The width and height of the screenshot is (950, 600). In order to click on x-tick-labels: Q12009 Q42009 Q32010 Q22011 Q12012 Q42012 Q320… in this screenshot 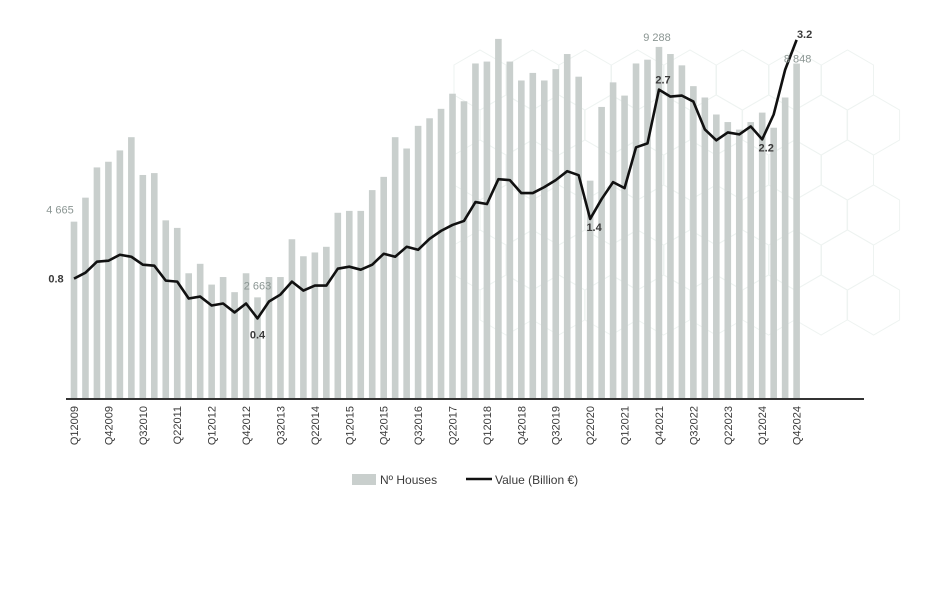, I will do `click(436, 425)`.